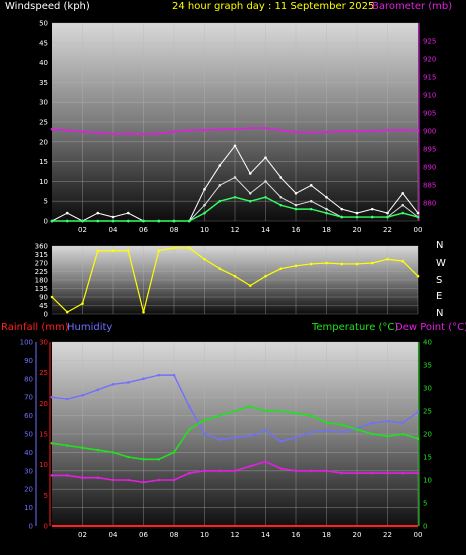  What do you see at coordinates (439, 280) in the screenshot?
I see `compass-s: S` at bounding box center [439, 280].